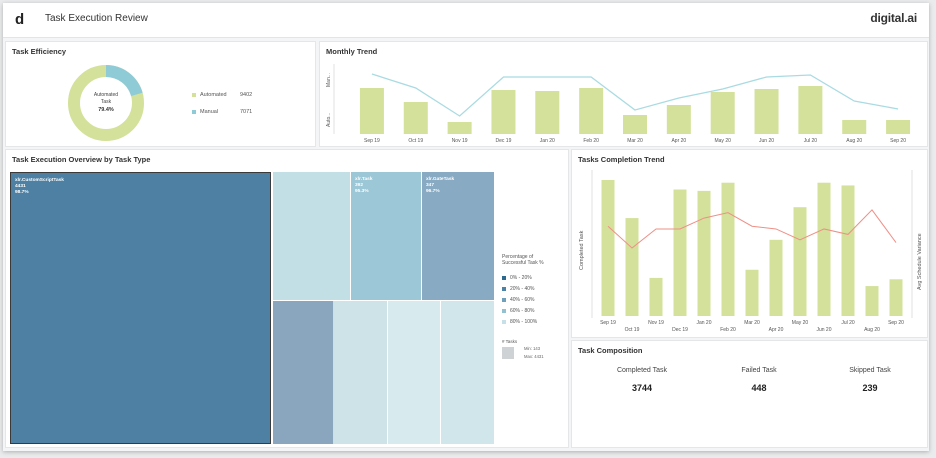 This screenshot has height=458, width=936. I want to click on treemap-tile-light-a, so click(311, 236).